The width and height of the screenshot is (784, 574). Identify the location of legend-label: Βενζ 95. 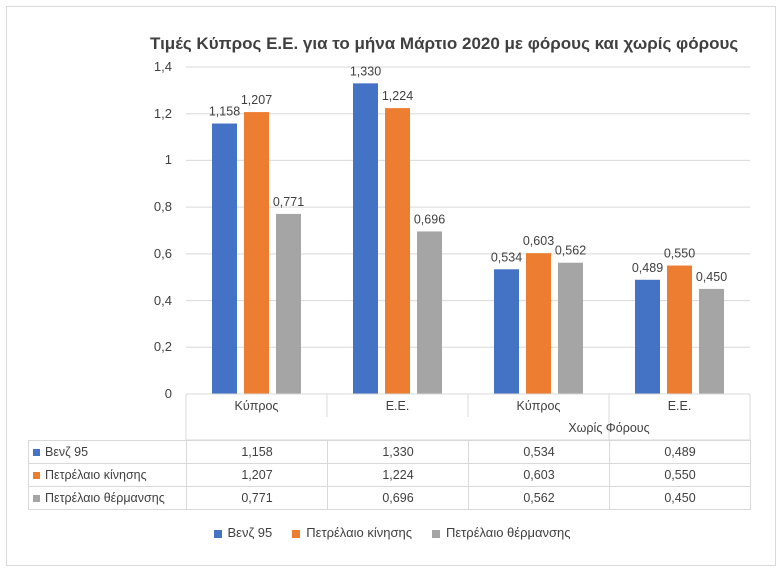
(250, 532).